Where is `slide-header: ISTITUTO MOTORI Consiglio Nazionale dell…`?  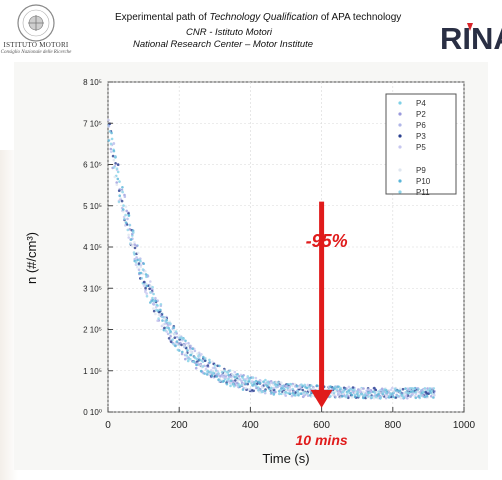
slide-header: ISTITUTO MOTORI Consiglio Nazionale dell… is located at coordinates (251, 31).